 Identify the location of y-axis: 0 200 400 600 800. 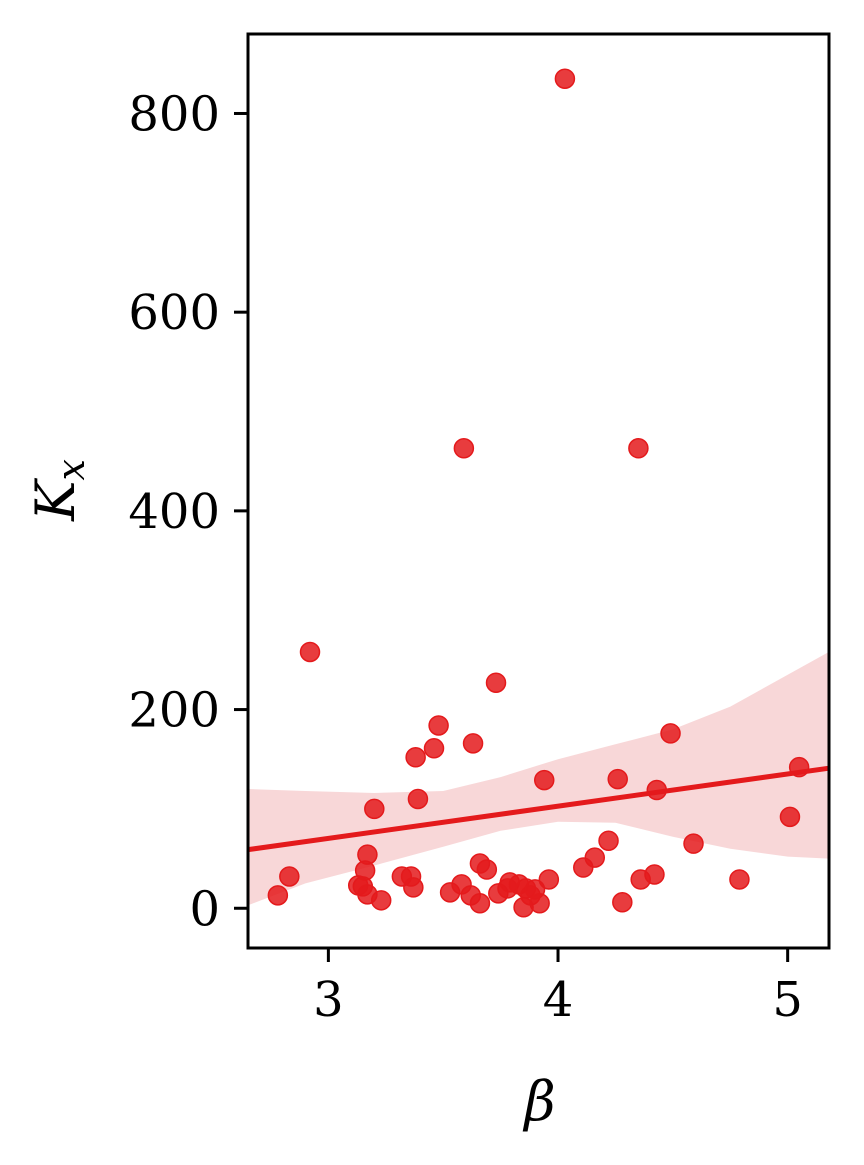
(188, 511).